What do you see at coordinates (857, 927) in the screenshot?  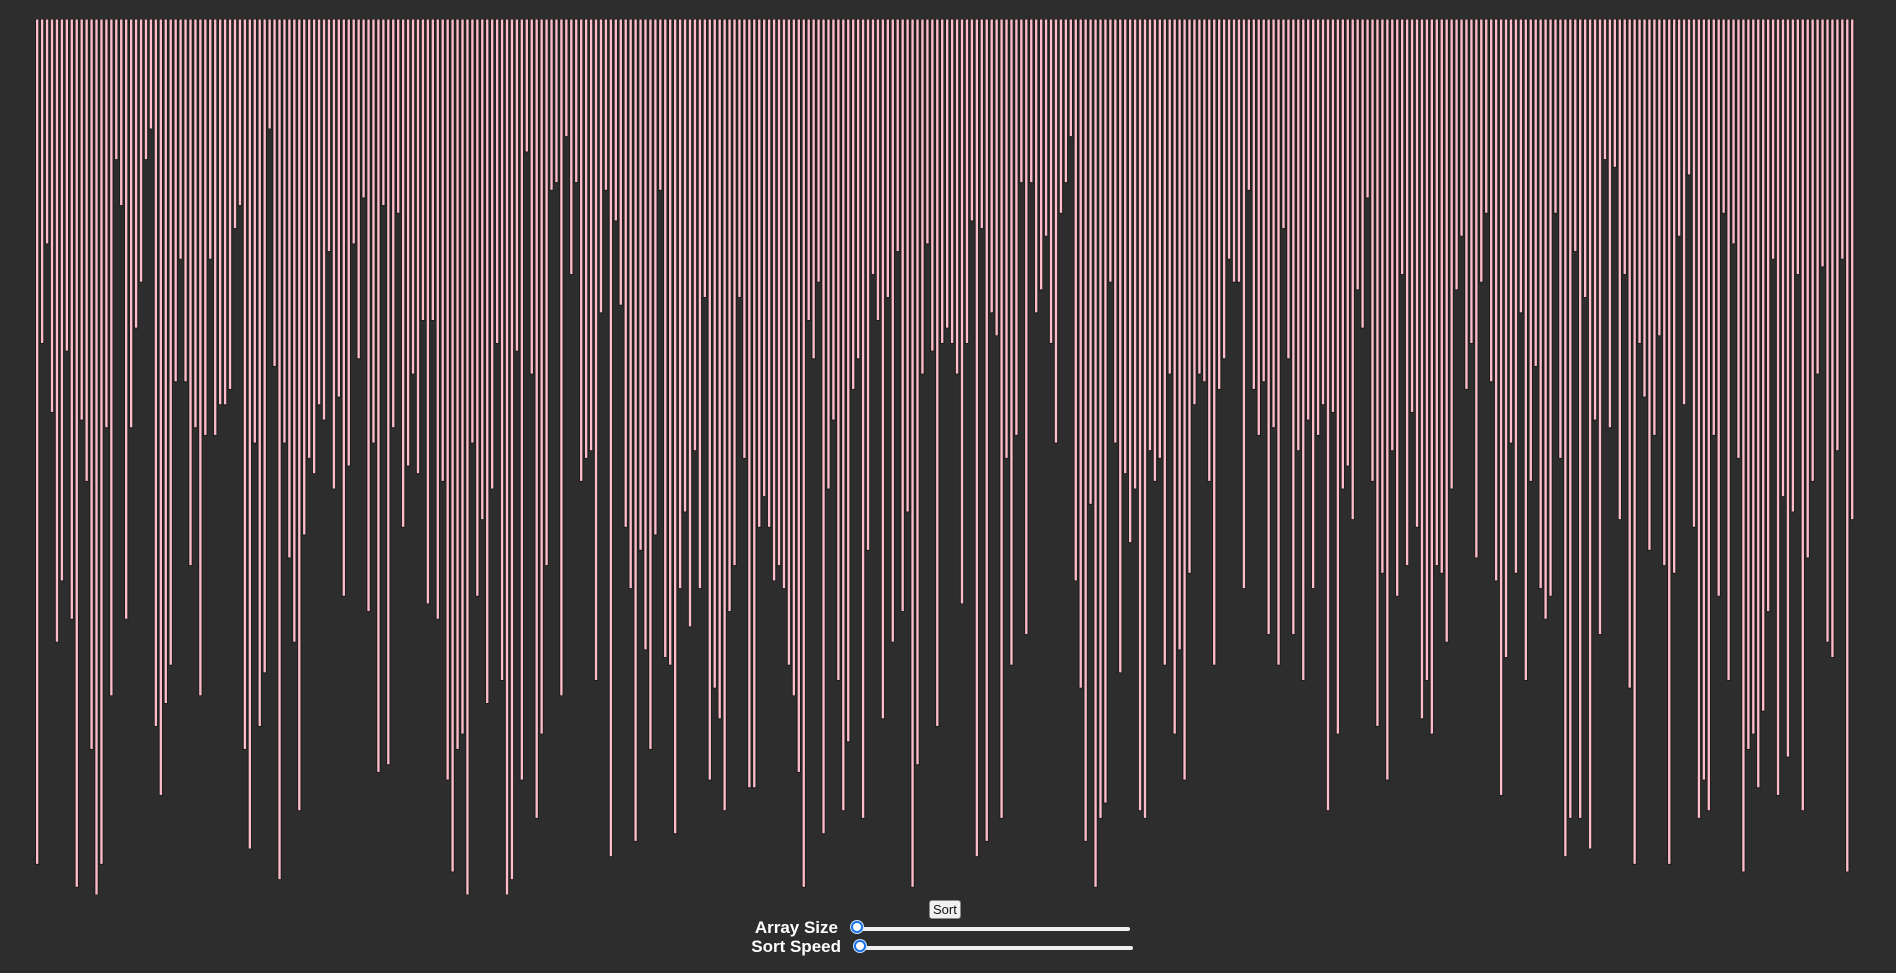 I see `array-size-slider-thumb` at bounding box center [857, 927].